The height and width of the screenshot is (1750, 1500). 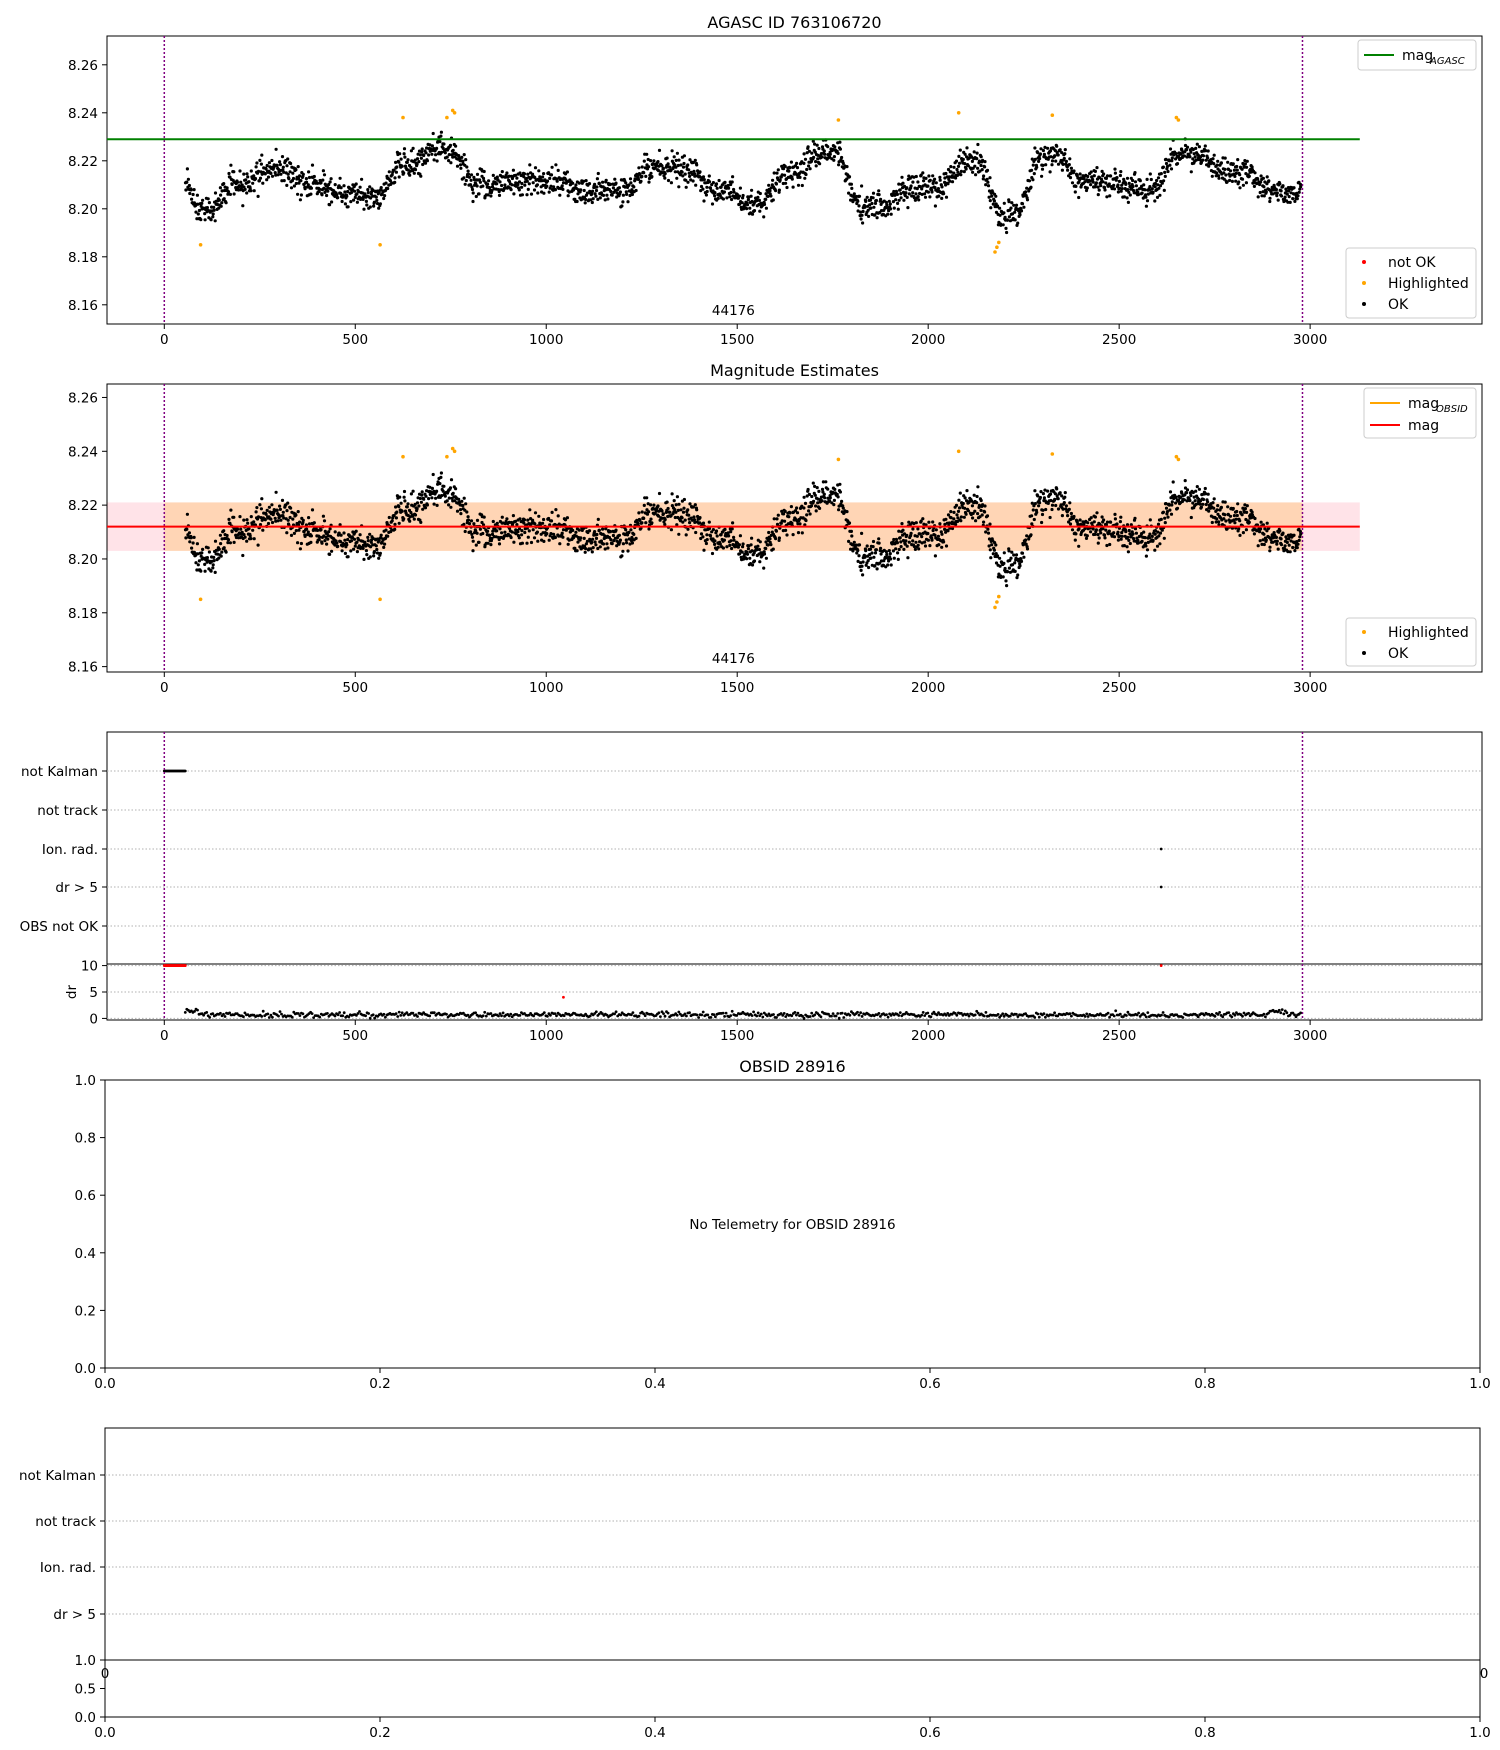 I want to click on y-tick-label: 8.24, so click(x=83, y=452).